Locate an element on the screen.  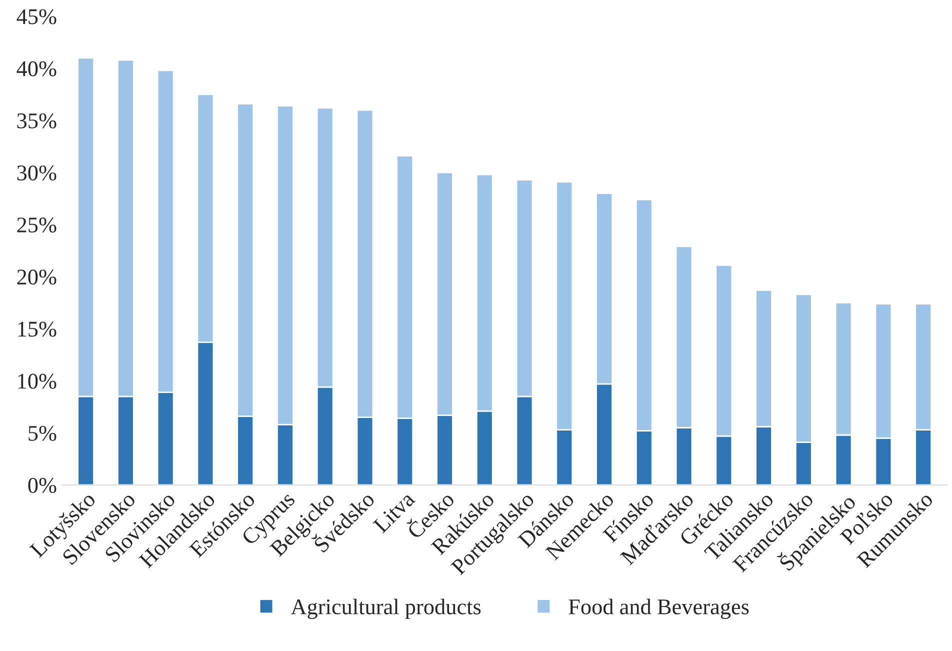
y-tick-label: 40% is located at coordinates (36, 68).